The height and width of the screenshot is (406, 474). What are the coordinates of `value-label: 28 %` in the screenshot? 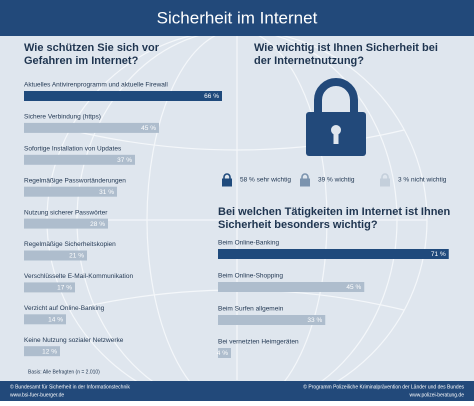 It's located at (97, 224).